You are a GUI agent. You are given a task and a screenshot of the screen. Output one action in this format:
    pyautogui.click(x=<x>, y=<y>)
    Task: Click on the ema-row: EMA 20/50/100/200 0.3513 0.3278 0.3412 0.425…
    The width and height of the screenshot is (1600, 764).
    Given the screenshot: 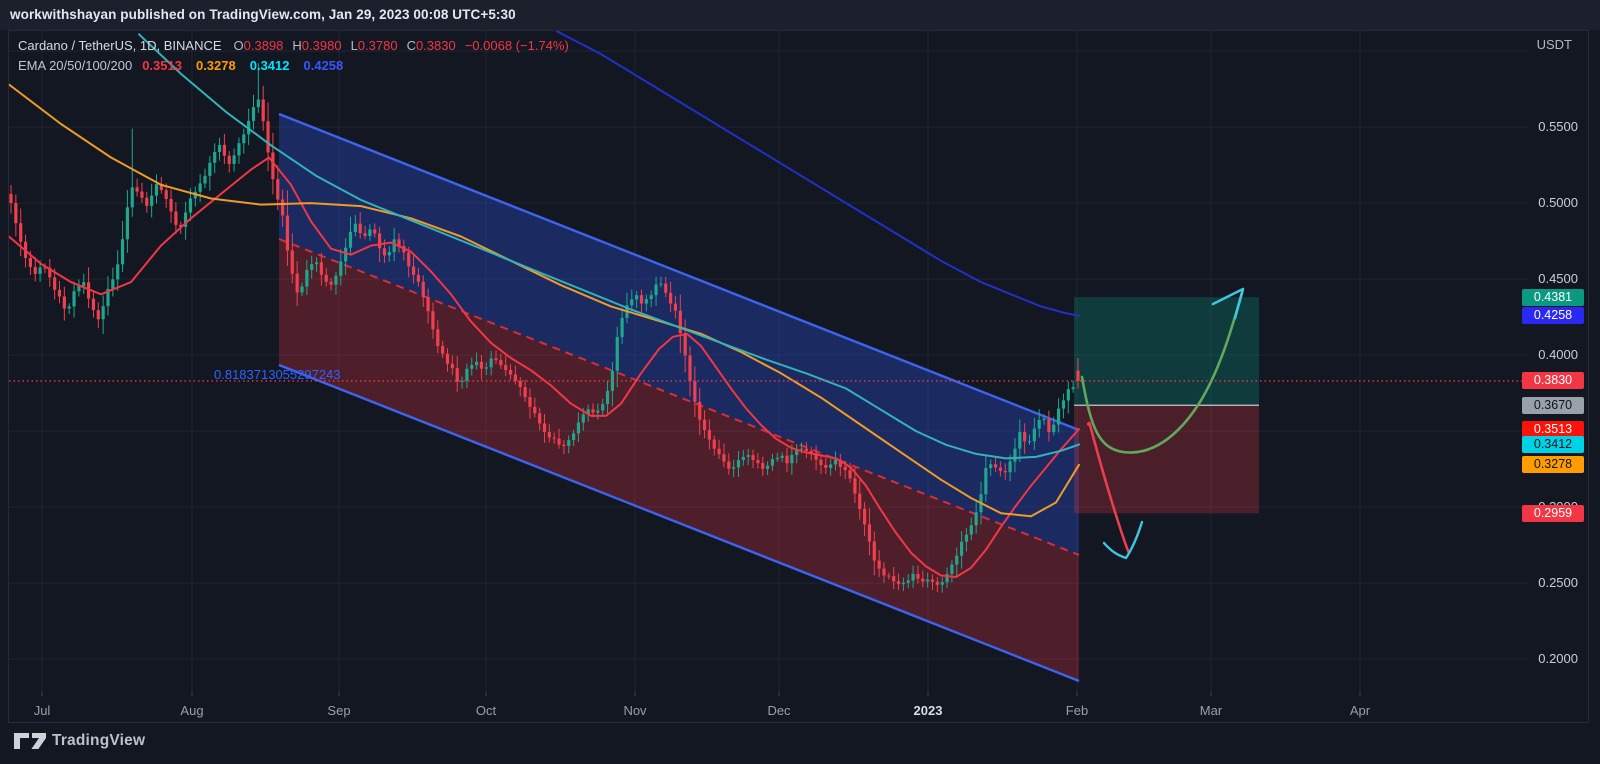 What is the action you would take?
    pyautogui.click(x=293, y=66)
    